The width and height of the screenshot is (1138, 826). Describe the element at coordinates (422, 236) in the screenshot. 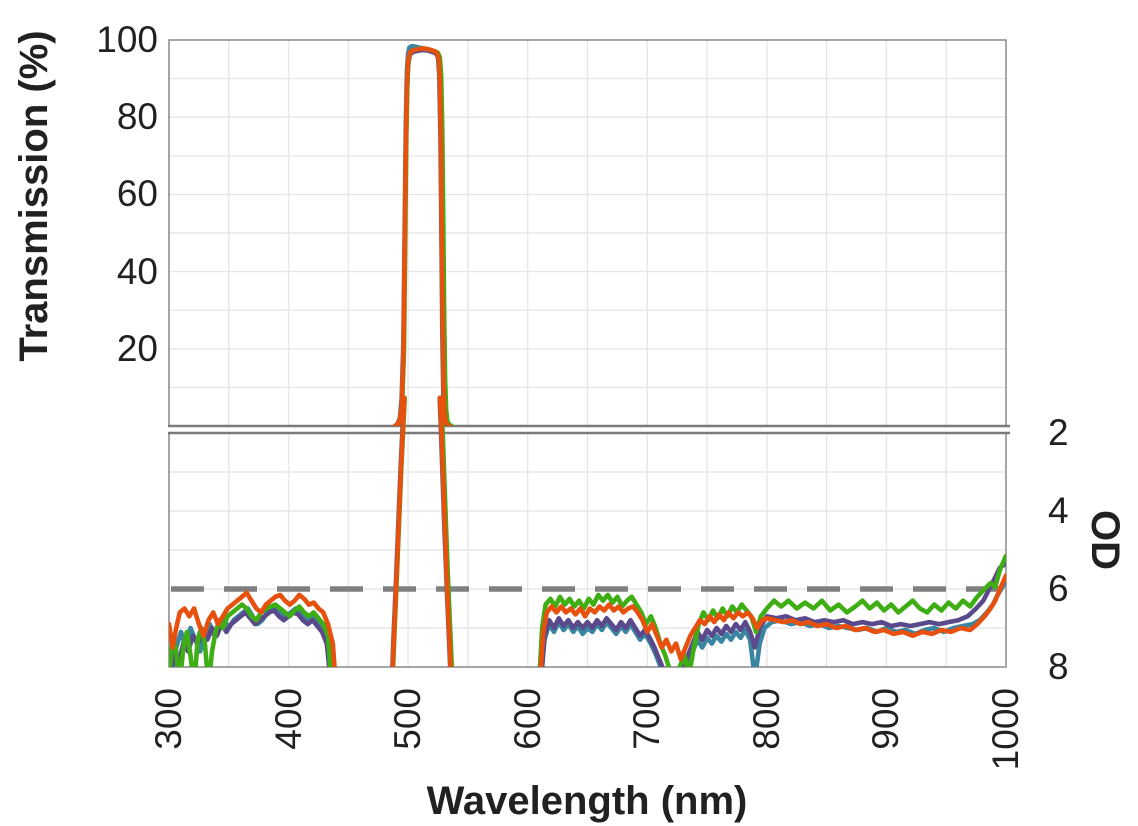

I see `series-orange-transmission-line` at that location.